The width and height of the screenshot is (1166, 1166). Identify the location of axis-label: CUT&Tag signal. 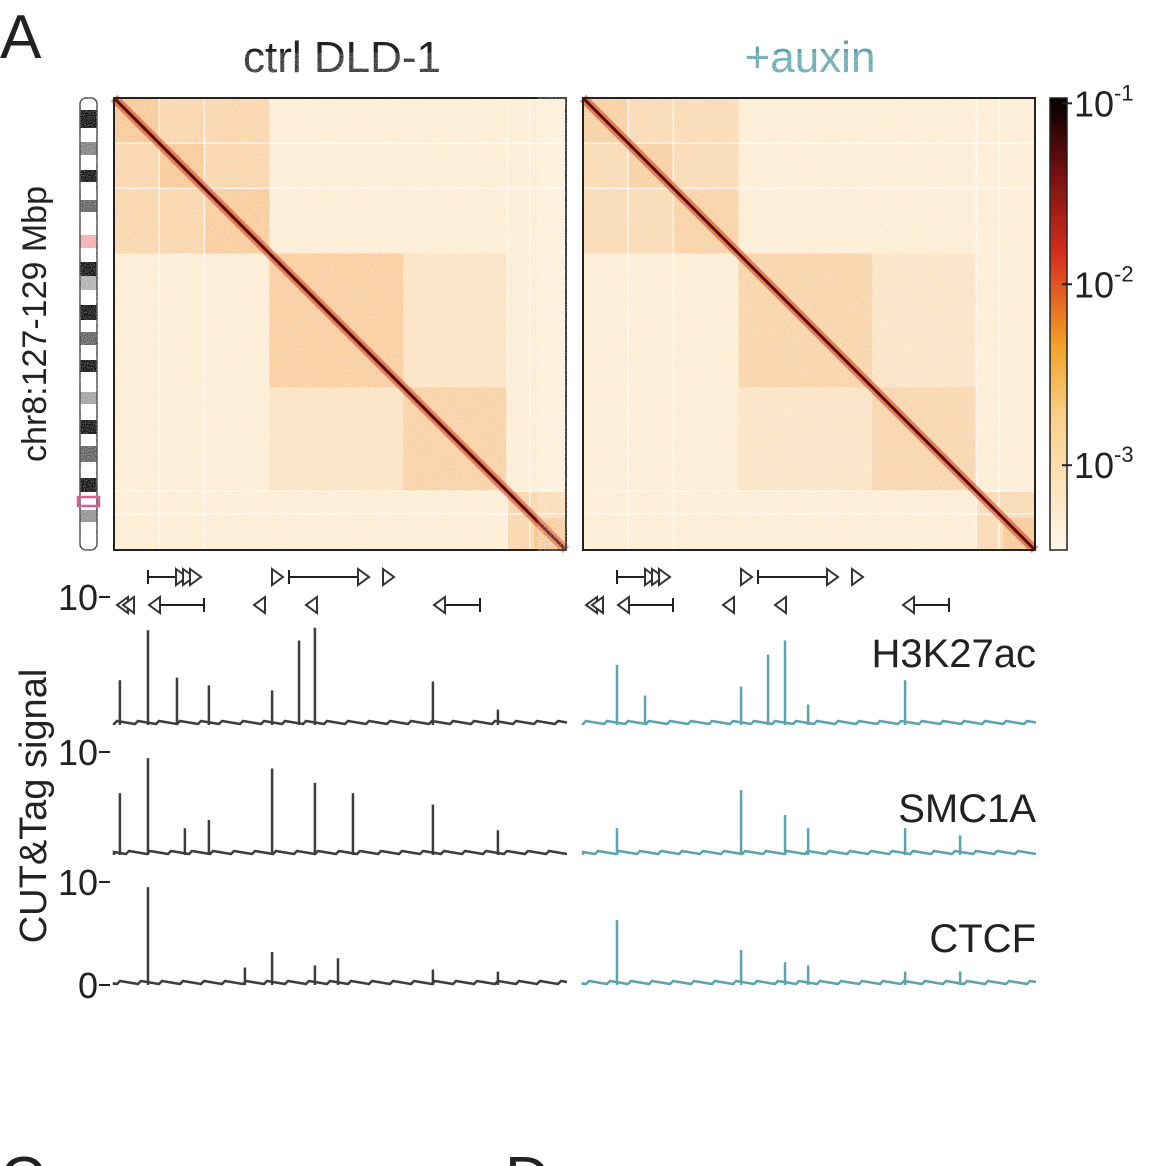
(34, 806).